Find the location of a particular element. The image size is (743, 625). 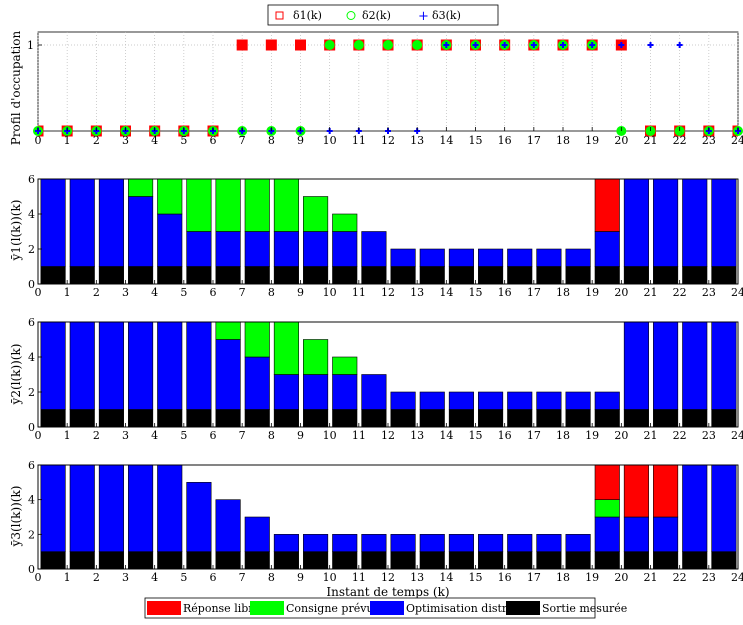

y-tick-label: 0 is located at coordinates (31, 427).